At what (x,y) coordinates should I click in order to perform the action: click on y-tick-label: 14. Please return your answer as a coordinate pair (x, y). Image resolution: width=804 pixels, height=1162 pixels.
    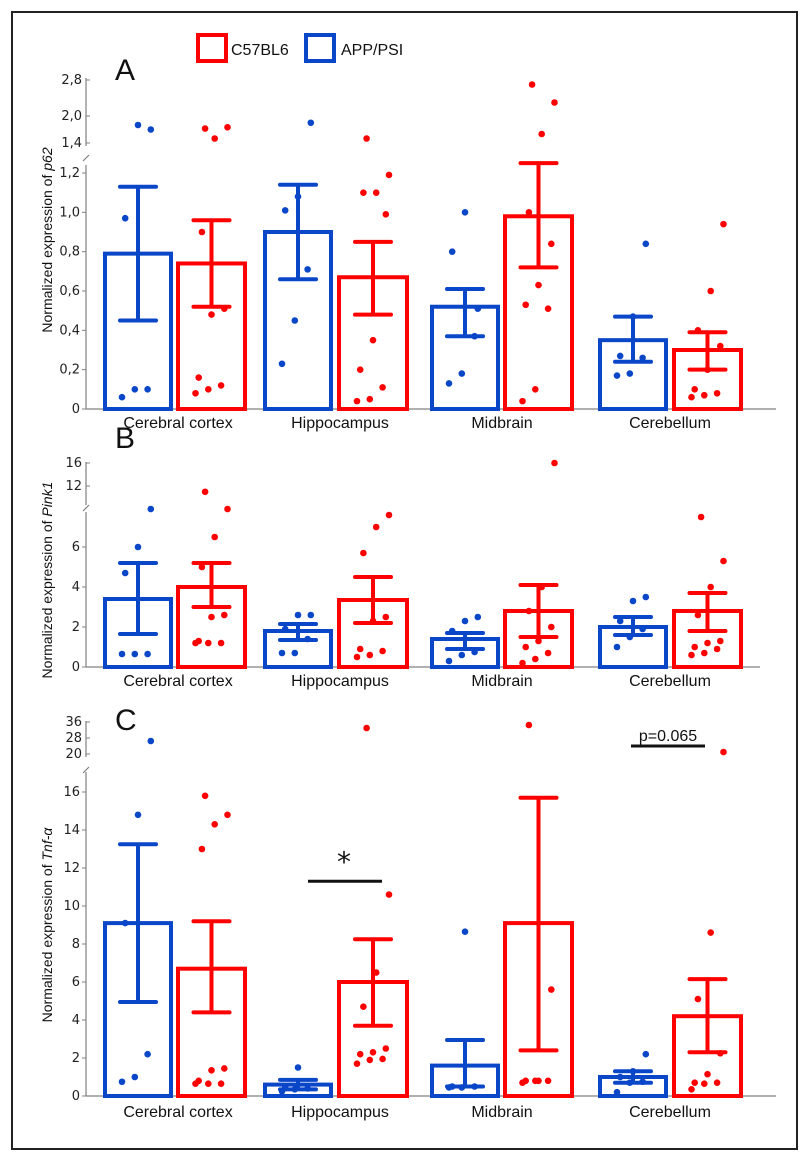
    Looking at the image, I should click on (71, 830).